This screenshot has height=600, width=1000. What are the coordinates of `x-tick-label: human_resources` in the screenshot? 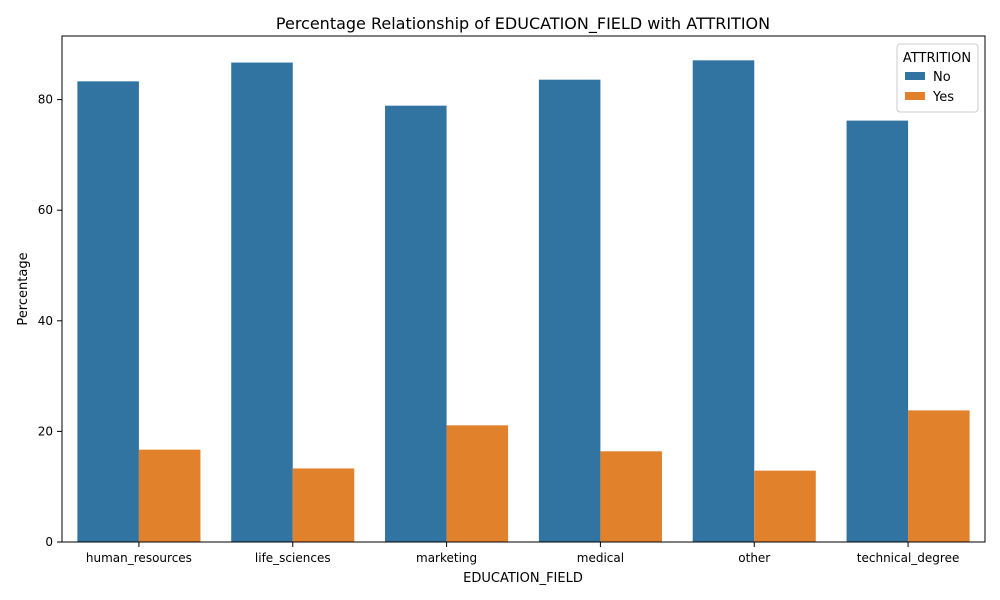 It's located at (139, 558).